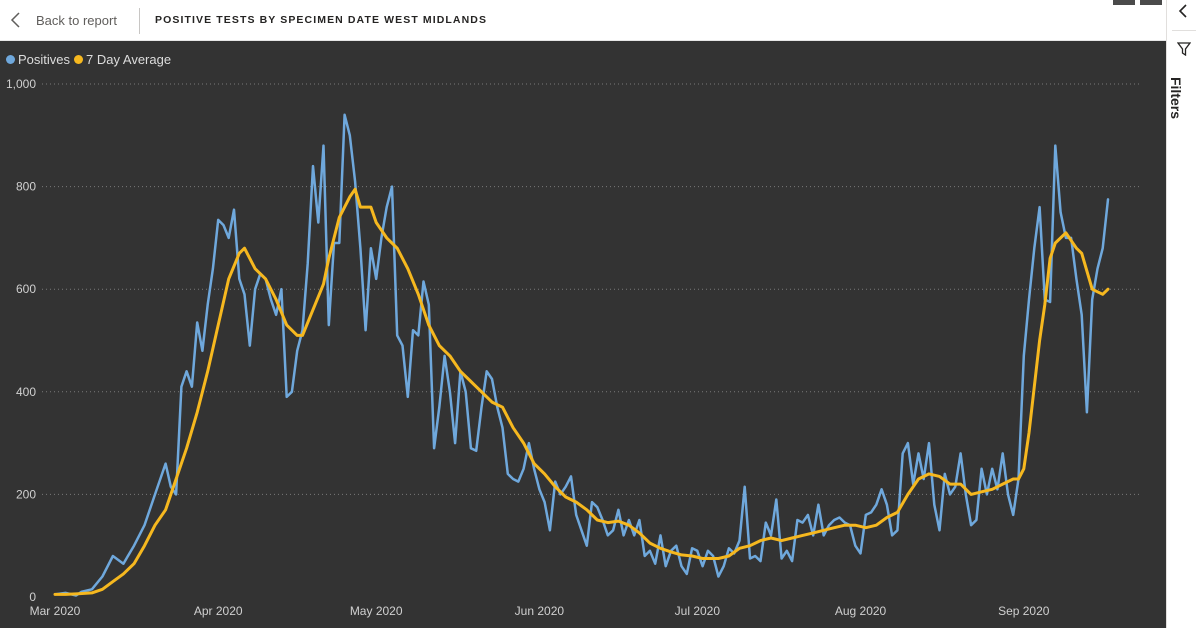  I want to click on back-label: Back to report, so click(76, 20).